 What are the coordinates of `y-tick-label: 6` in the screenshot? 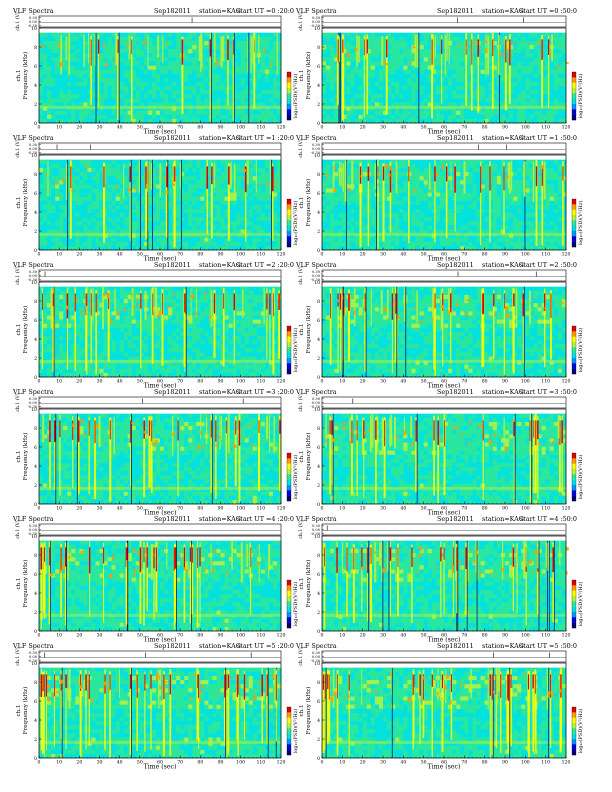 It's located at (35, 67).